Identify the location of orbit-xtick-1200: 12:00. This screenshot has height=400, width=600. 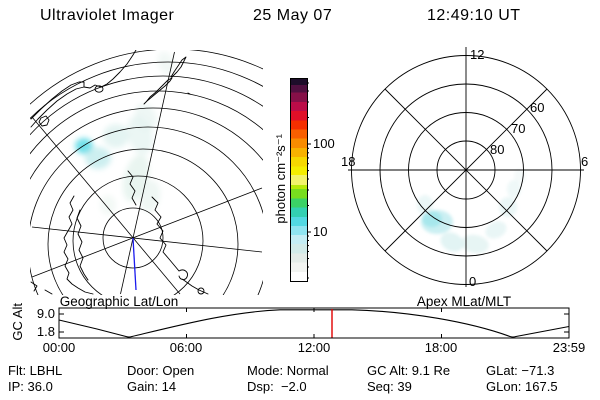
(314, 347).